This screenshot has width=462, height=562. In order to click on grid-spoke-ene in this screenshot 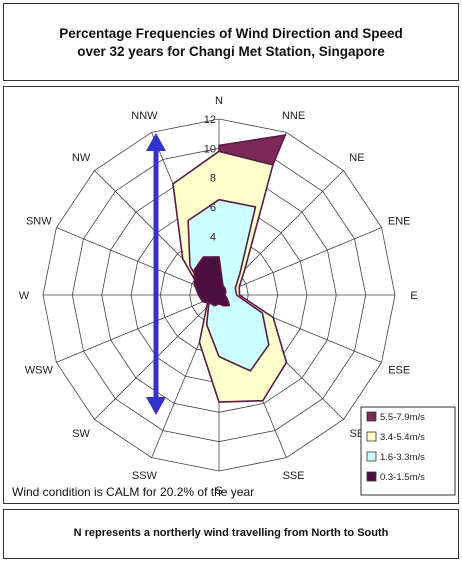, I will do `click(300, 261)`.